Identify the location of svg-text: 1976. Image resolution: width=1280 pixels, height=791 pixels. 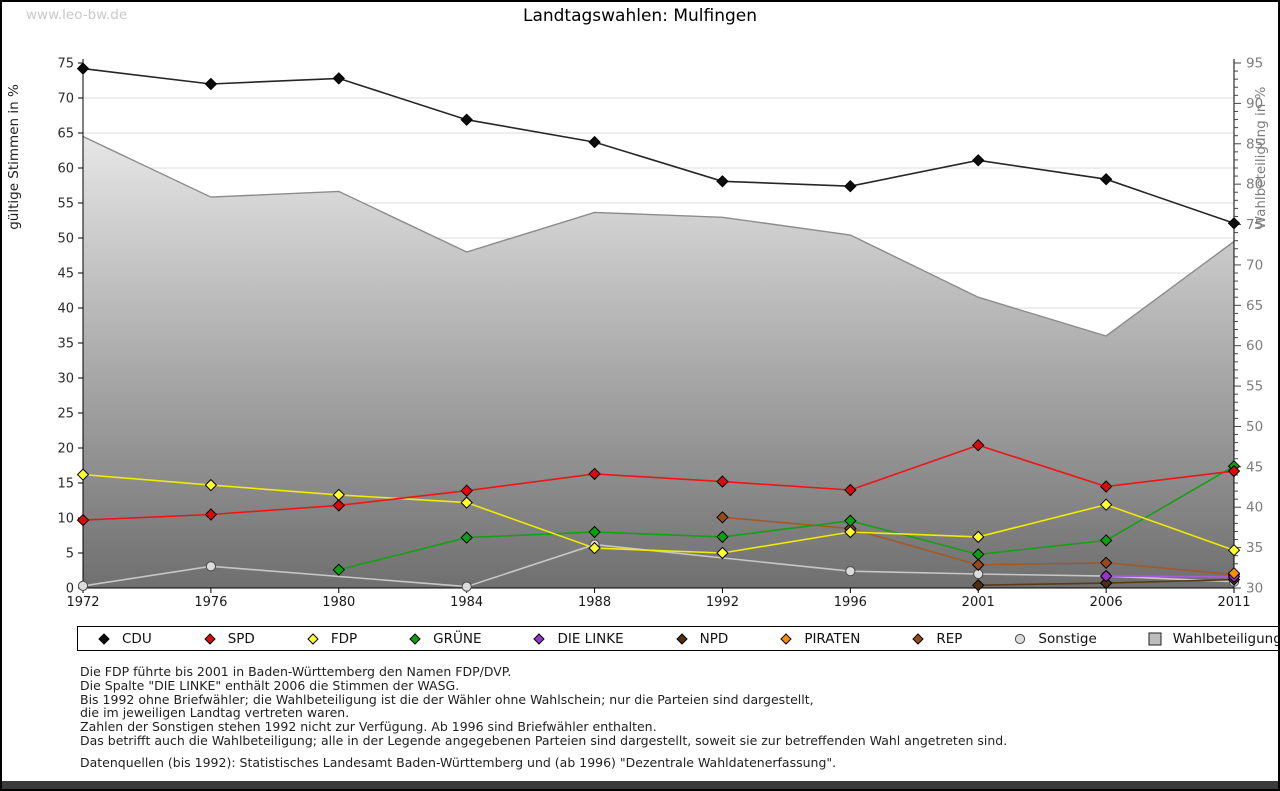
(210, 602).